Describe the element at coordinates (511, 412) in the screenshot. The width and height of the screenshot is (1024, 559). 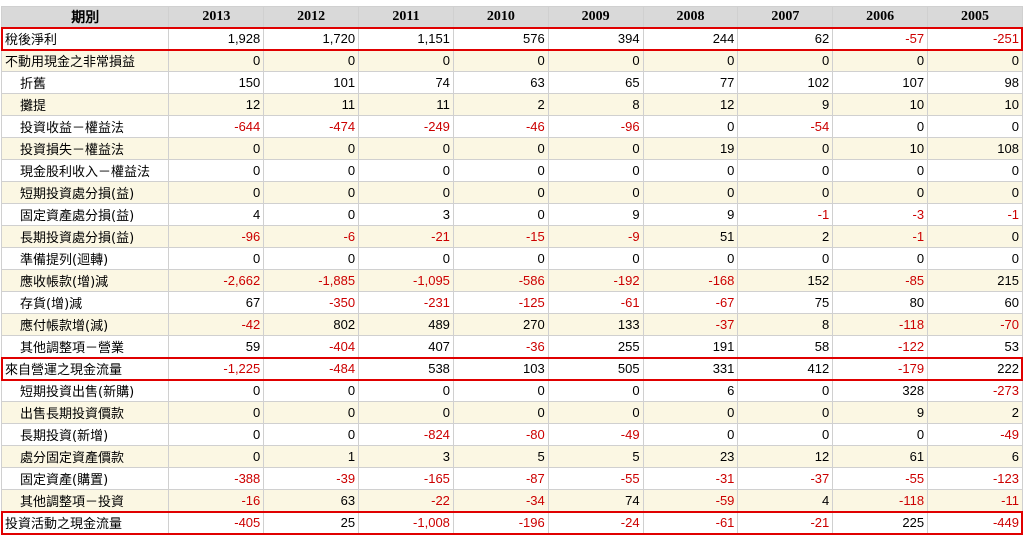
I see `table-row: 出售長期投資價款 0 0 0 0 0 0 0 9 2` at that location.